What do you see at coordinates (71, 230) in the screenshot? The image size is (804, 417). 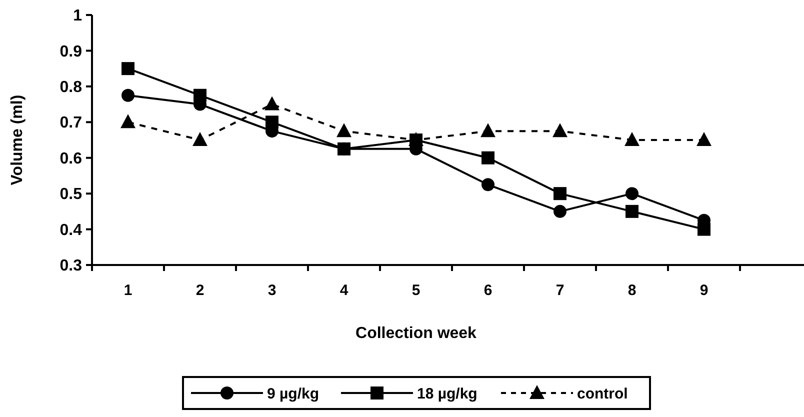 I see `y-tick-label: 0.4` at bounding box center [71, 230].